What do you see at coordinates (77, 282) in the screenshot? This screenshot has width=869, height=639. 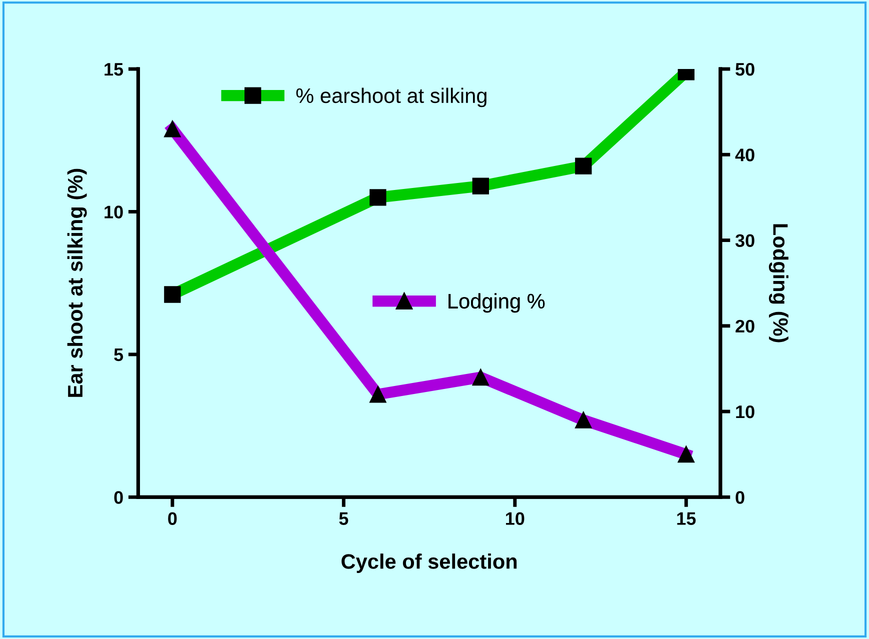 I see `y-axis-title: Ear shoot at silking (%)` at bounding box center [77, 282].